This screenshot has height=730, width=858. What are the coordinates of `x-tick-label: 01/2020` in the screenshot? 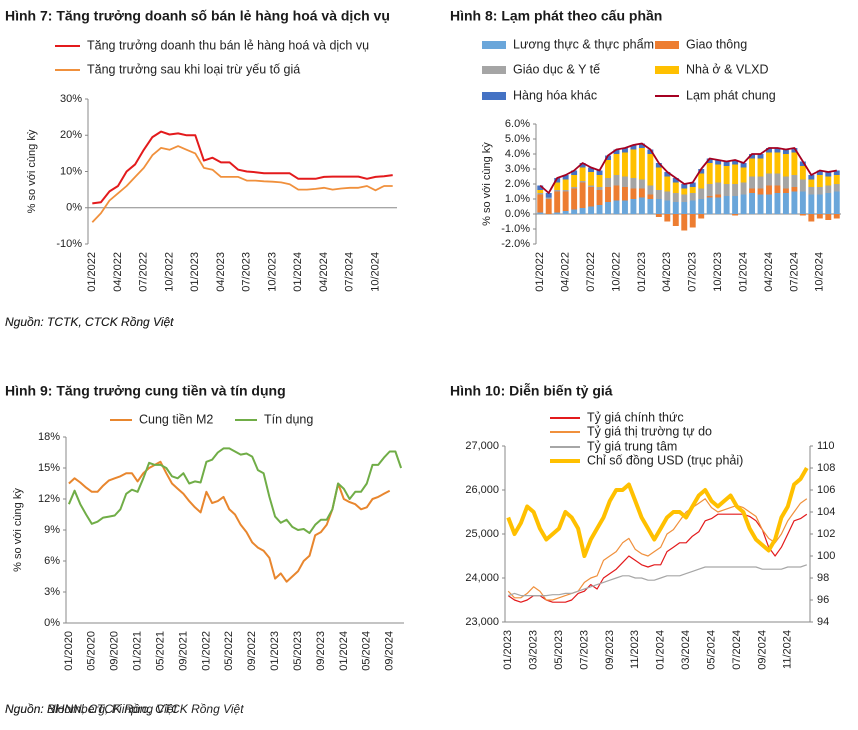 It's located at (69, 651).